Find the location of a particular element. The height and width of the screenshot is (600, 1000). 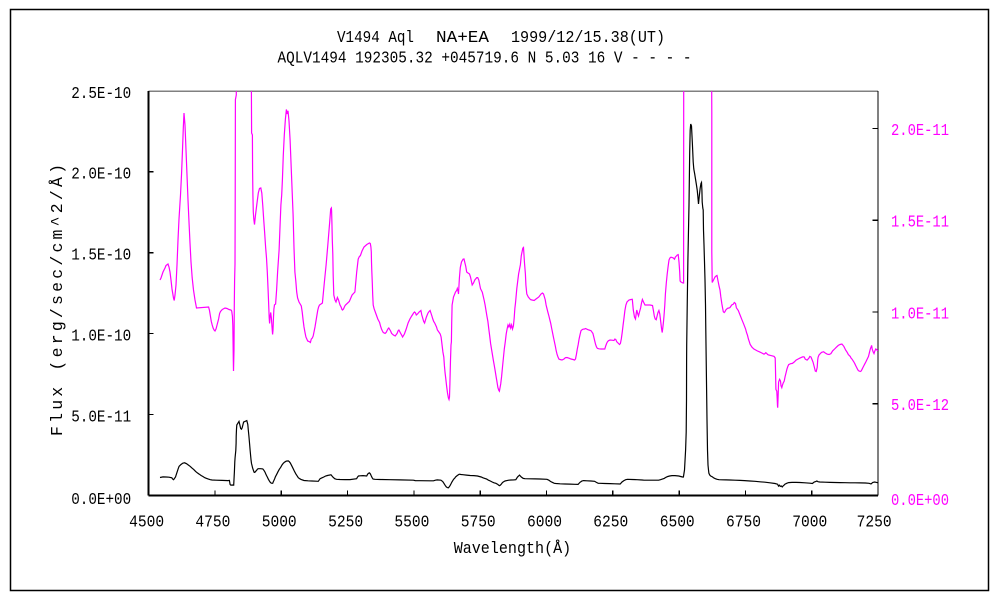

svg-text: 7000 is located at coordinates (809, 522).